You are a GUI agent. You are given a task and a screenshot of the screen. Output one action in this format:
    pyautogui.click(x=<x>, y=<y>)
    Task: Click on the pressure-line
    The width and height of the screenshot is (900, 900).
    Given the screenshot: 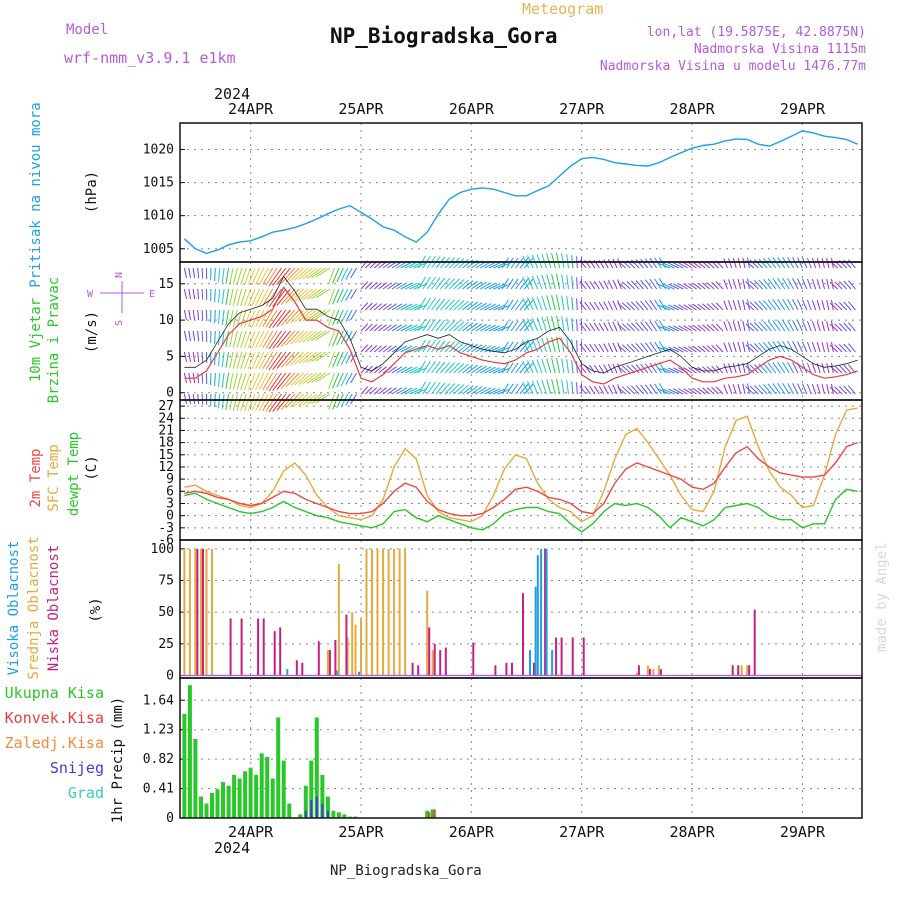 What is the action you would take?
    pyautogui.click(x=520, y=192)
    